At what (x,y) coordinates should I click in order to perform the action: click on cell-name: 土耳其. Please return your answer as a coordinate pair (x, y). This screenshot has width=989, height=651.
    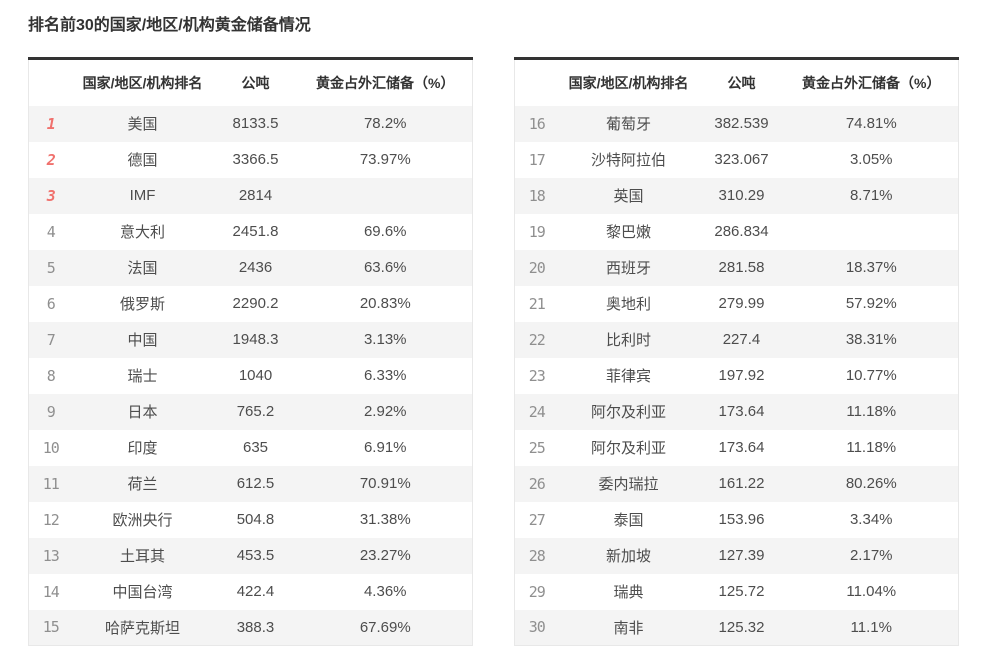
    Looking at the image, I should click on (142, 556).